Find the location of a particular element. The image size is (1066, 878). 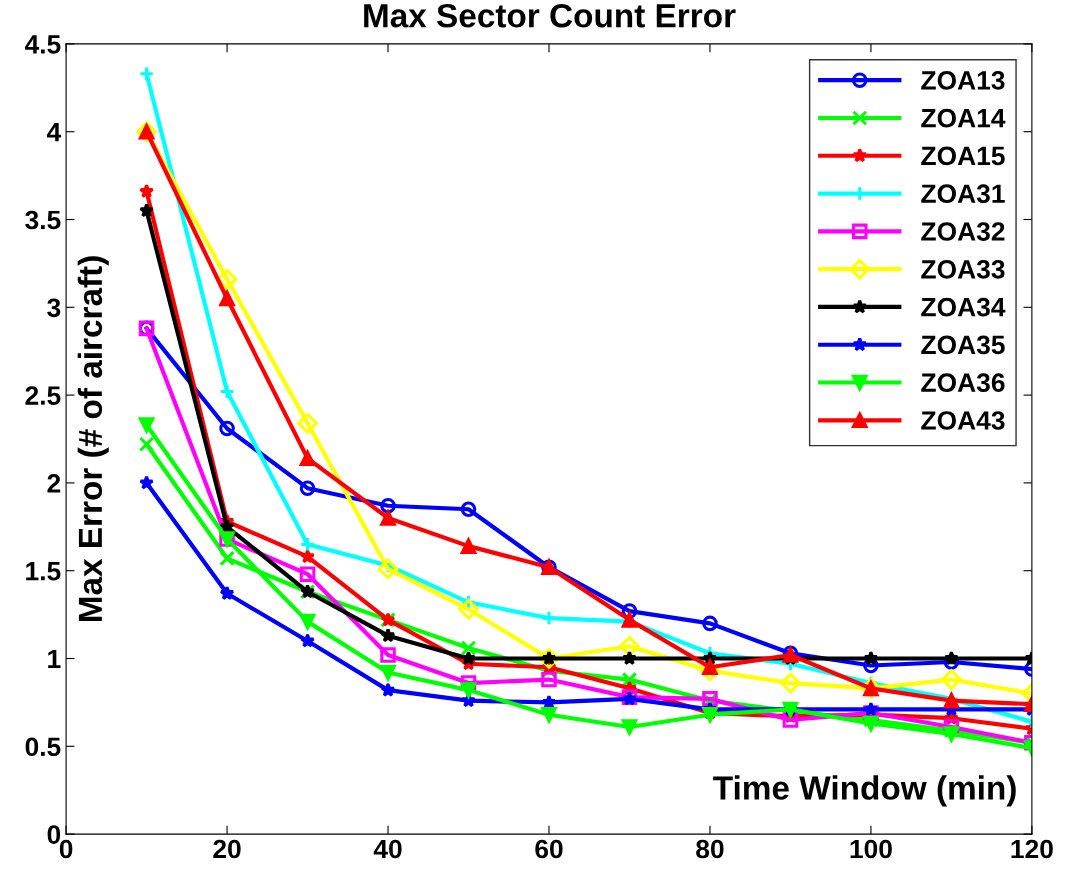

x-tick-label: 20 is located at coordinates (227, 849).